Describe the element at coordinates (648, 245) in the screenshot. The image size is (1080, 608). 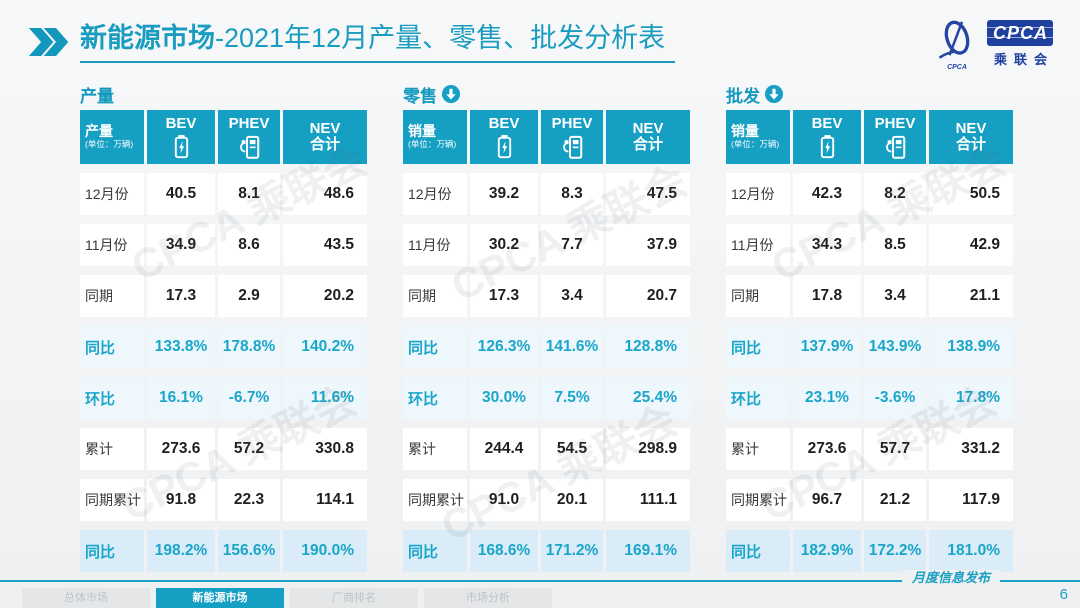
I see `cell-nev: 37.9` at that location.